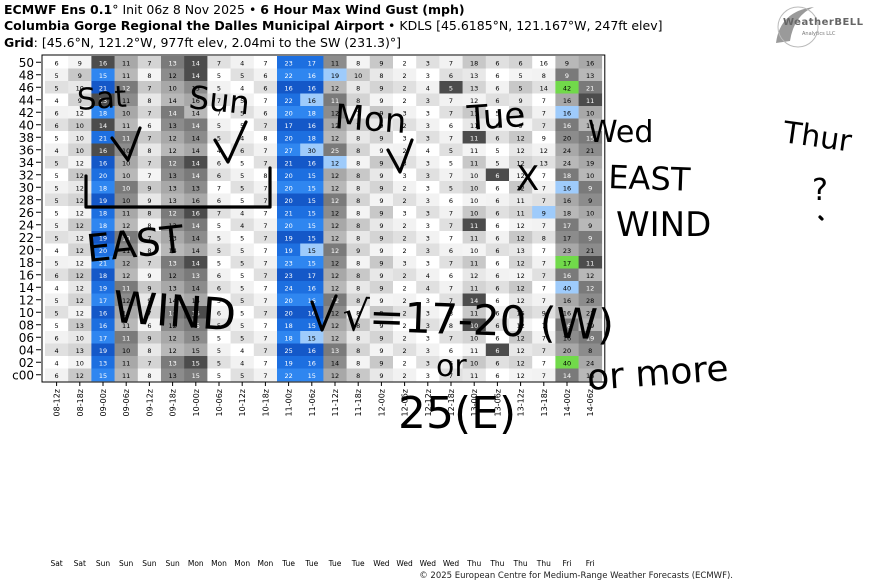 This screenshot has height=585, width=881. I want to click on cell-value: 18, so click(103, 189).